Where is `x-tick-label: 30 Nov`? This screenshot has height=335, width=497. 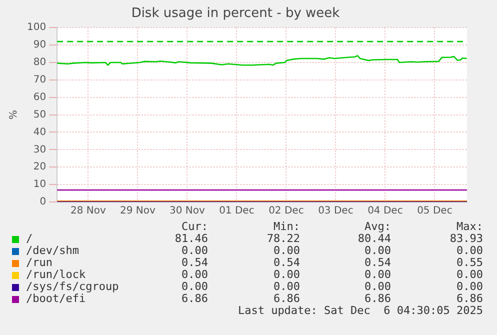 x-tick-label: 30 Nov is located at coordinates (187, 211).